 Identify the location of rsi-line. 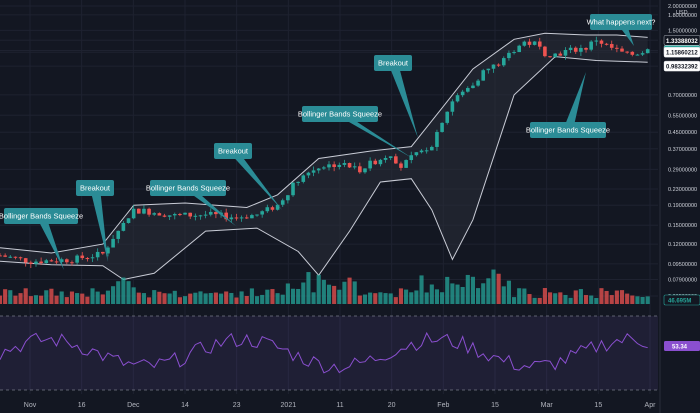
(324, 352).